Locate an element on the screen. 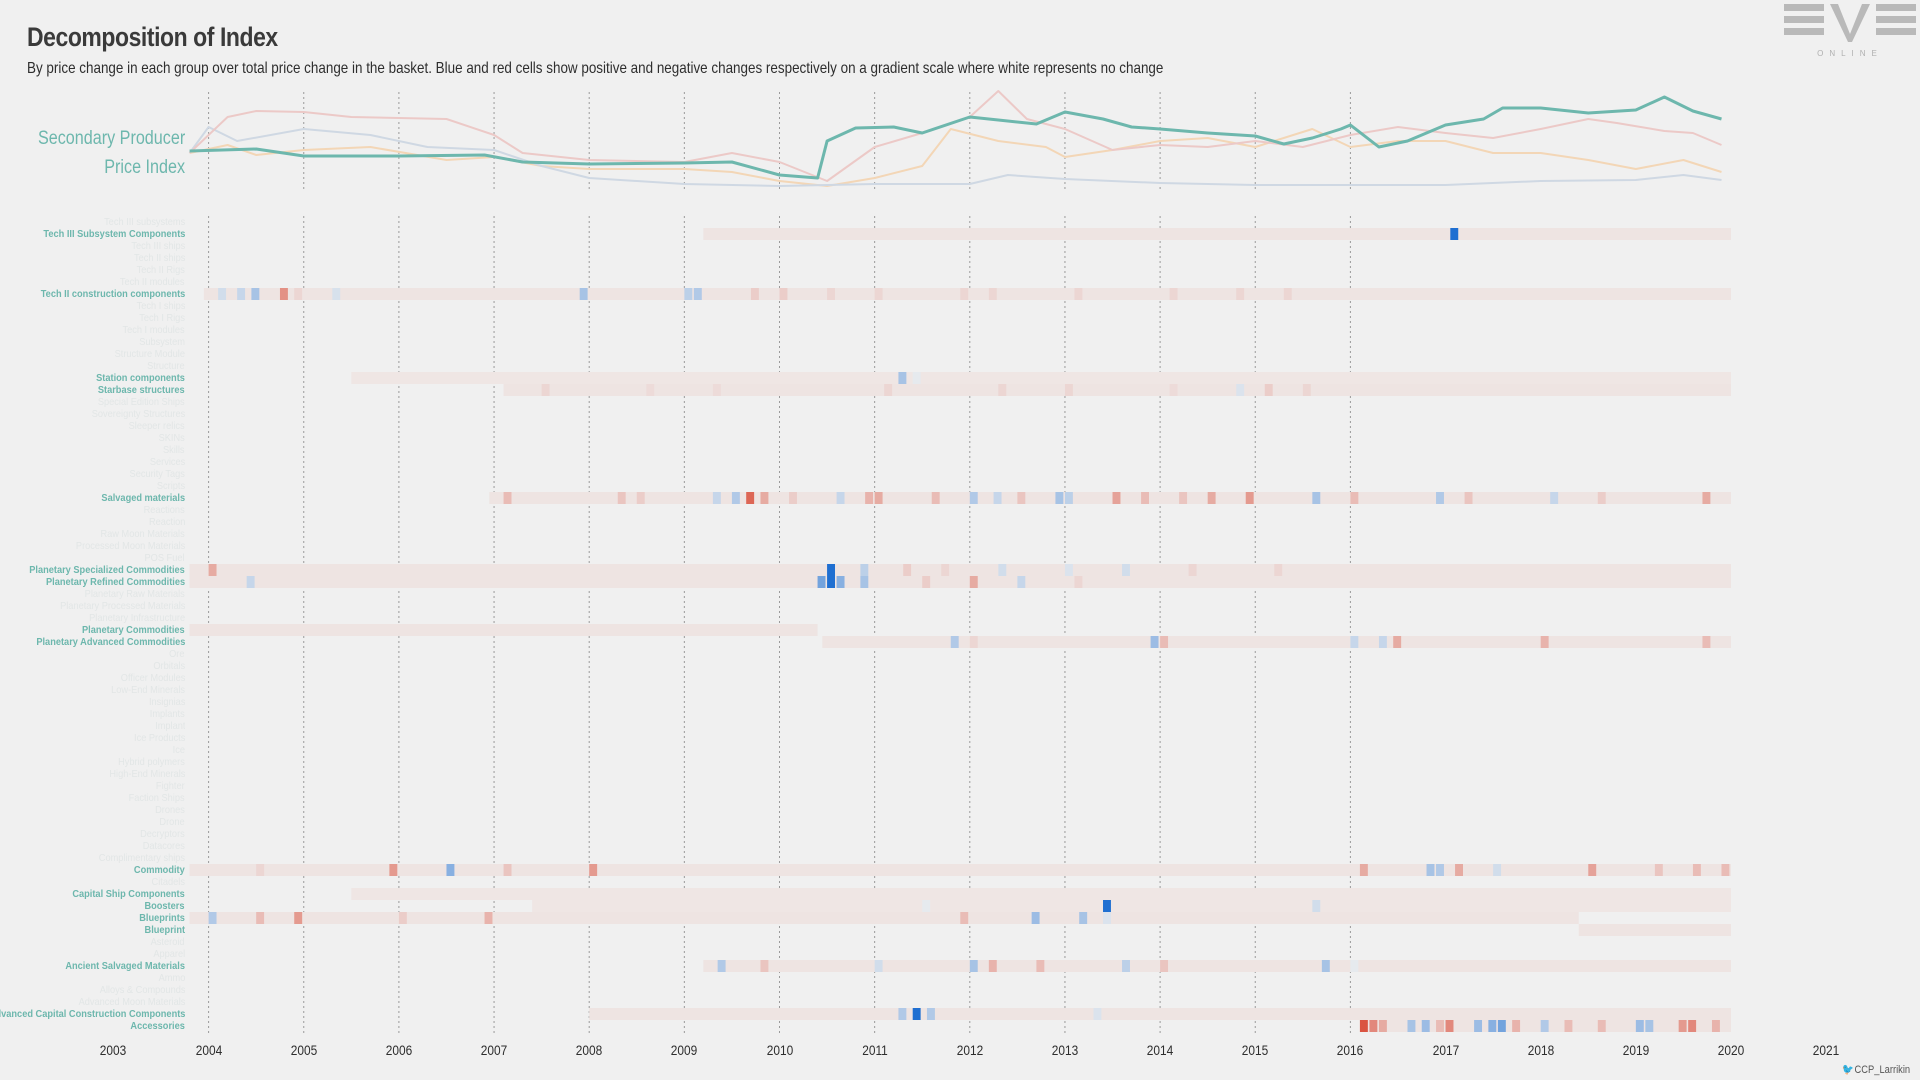 This screenshot has width=1920, height=1080. row-label-asteroid: Asteroid is located at coordinates (168, 942).